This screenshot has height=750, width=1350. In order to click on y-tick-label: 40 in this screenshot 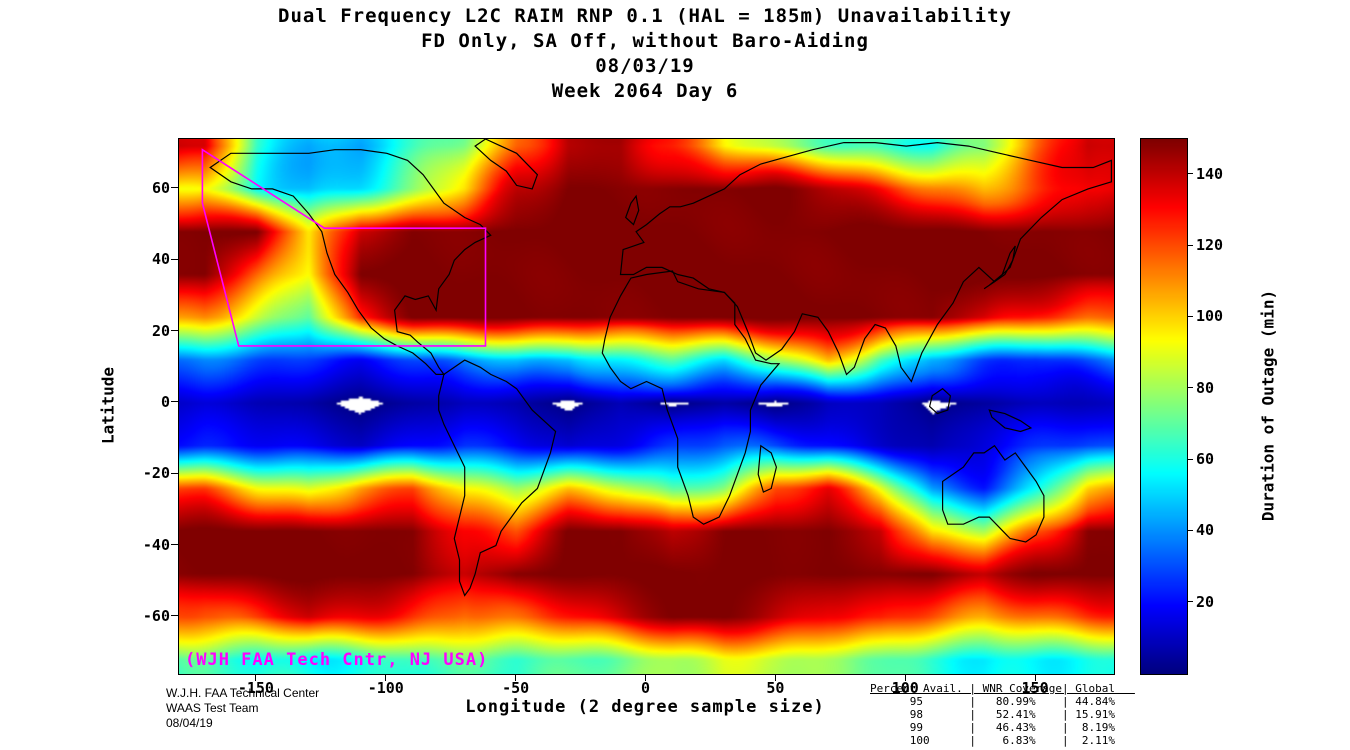, I will do `click(160, 259)`.